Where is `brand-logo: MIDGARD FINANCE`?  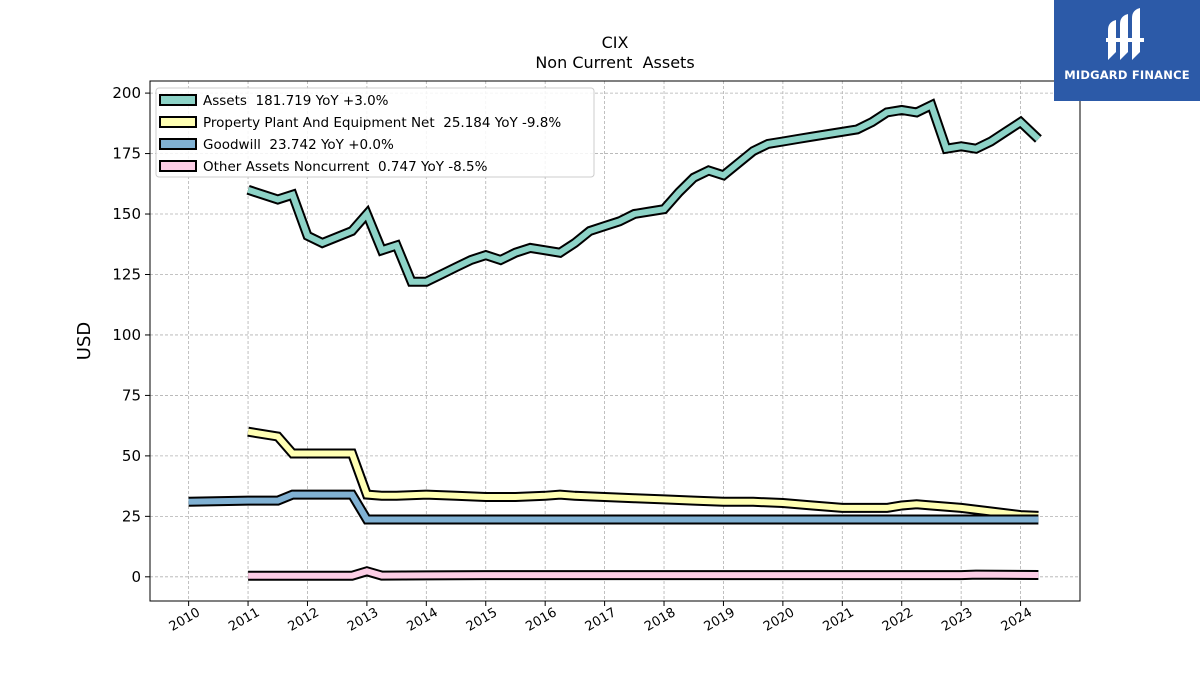 brand-logo: MIDGARD FINANCE is located at coordinates (1127, 50).